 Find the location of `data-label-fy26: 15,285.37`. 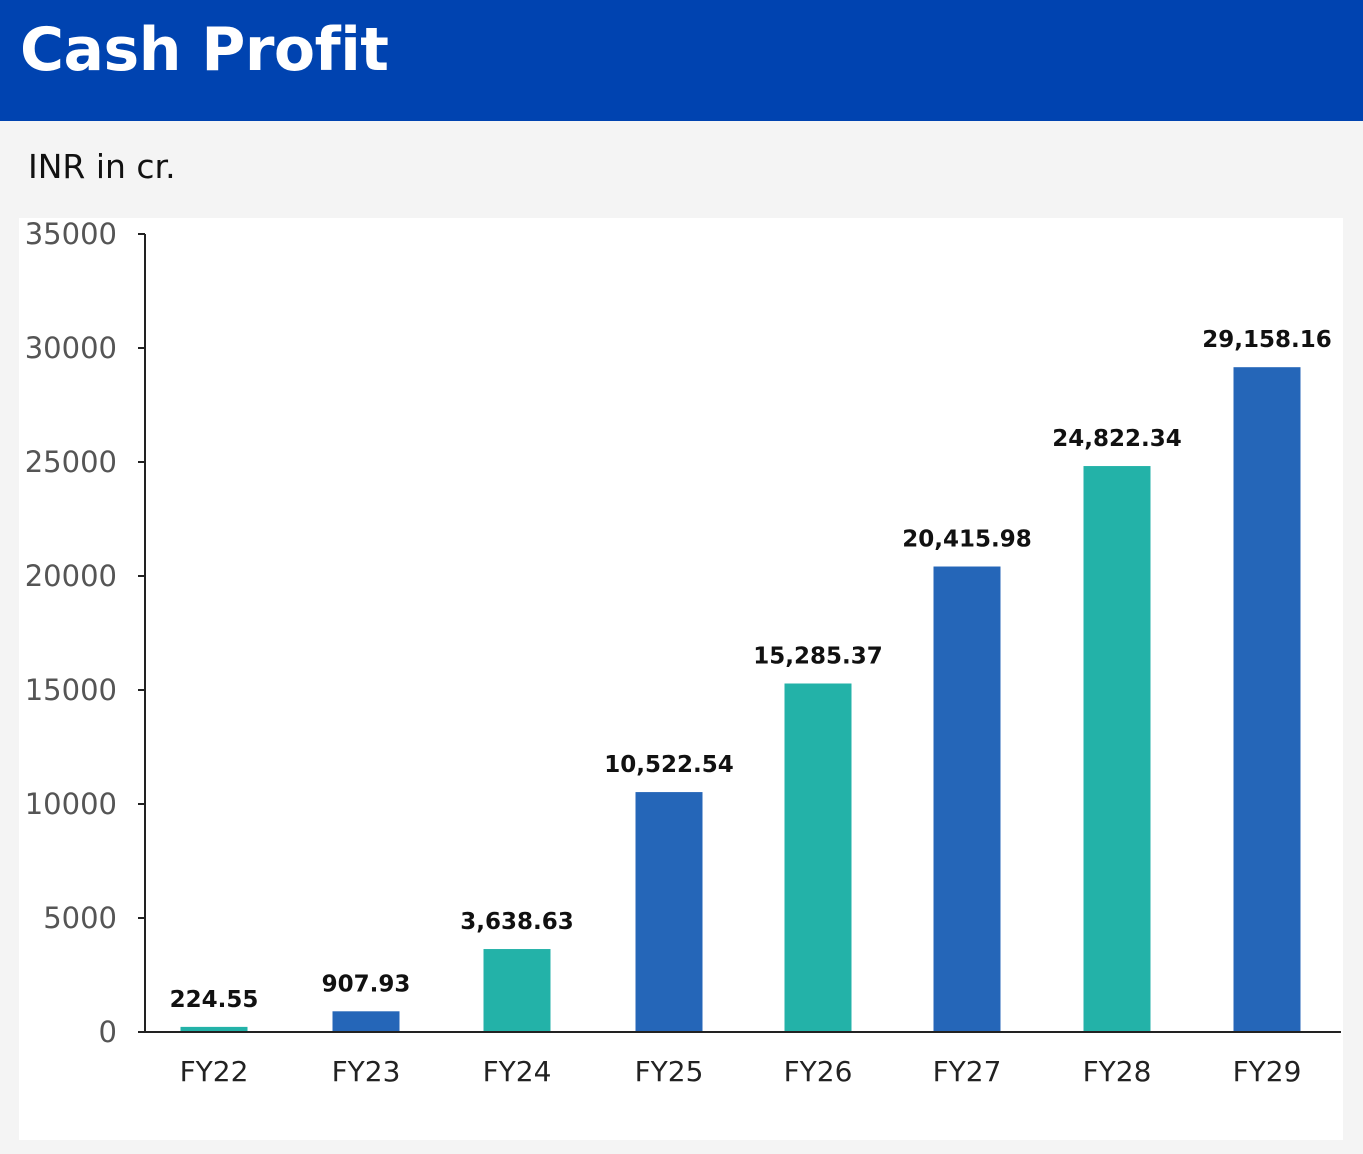

data-label-fy26: 15,285.37 is located at coordinates (818, 656).